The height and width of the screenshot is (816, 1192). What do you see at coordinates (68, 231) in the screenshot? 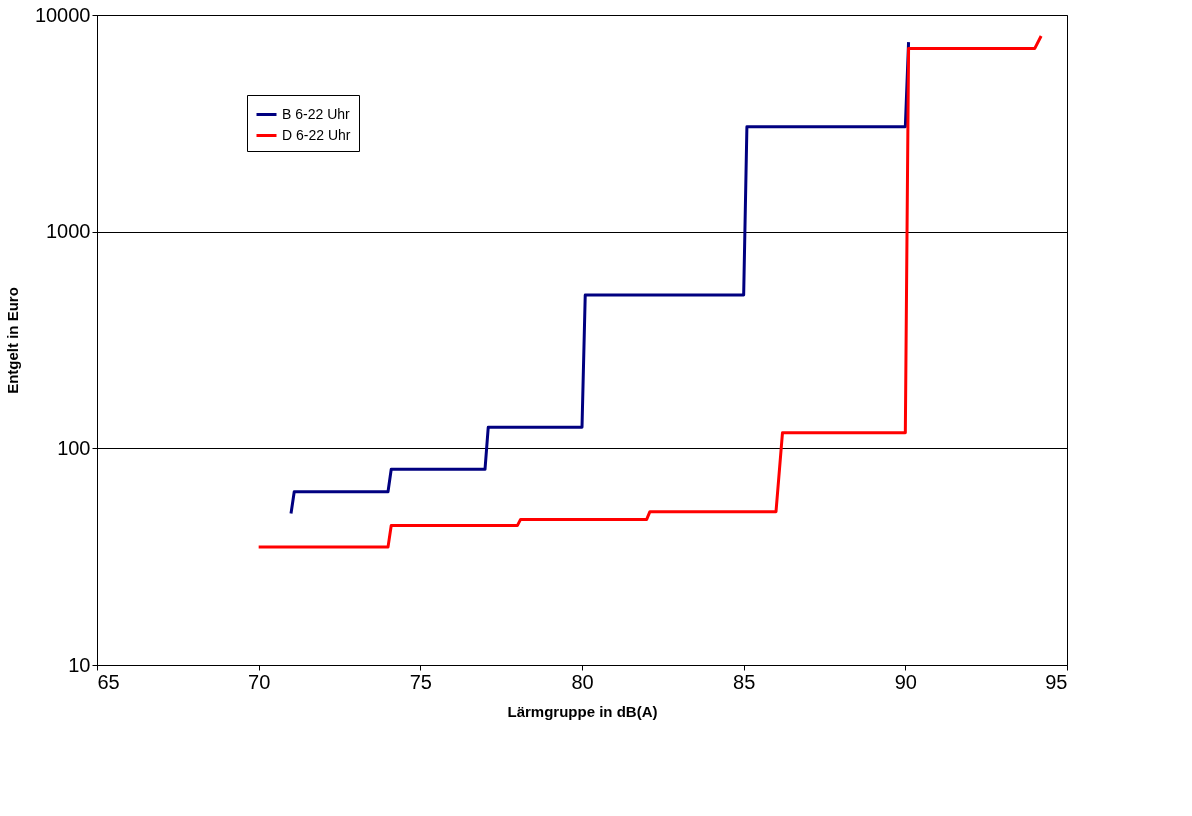
I see `y-tick-label: 1000` at bounding box center [68, 231].